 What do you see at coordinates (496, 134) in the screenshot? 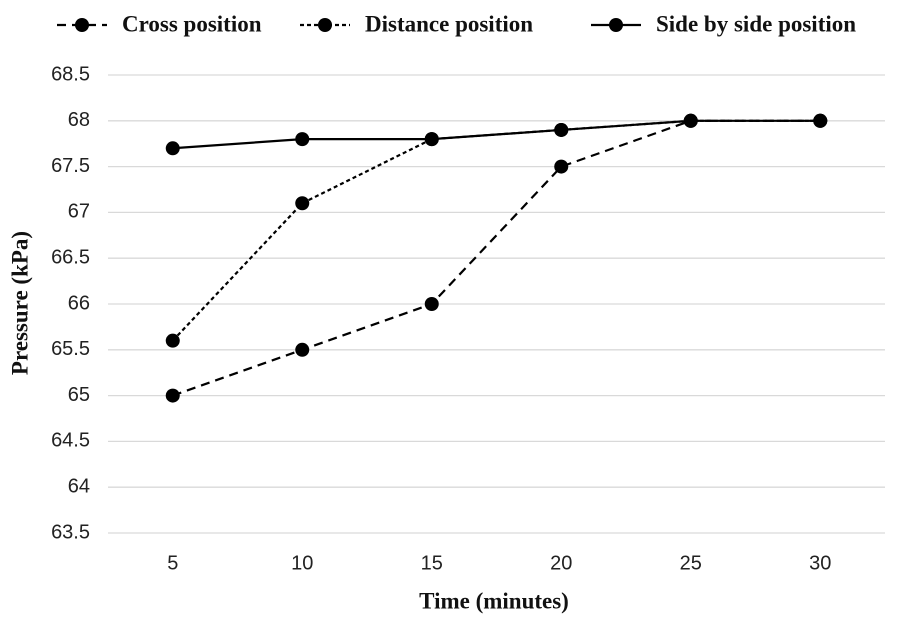
I see `line` at bounding box center [496, 134].